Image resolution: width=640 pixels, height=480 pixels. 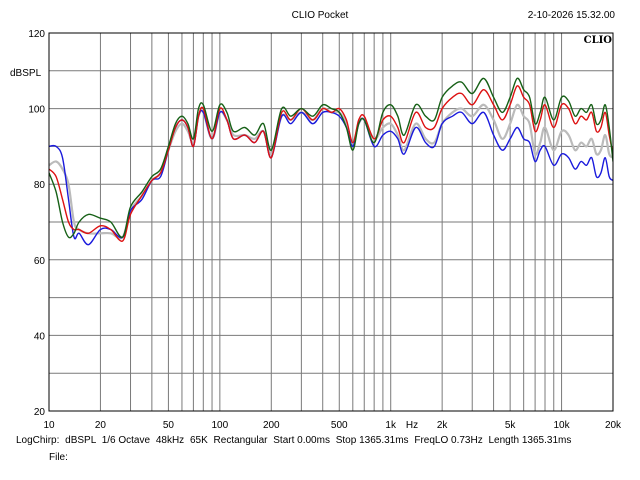 I want to click on info-start: Start 0.00ms, so click(x=301, y=440).